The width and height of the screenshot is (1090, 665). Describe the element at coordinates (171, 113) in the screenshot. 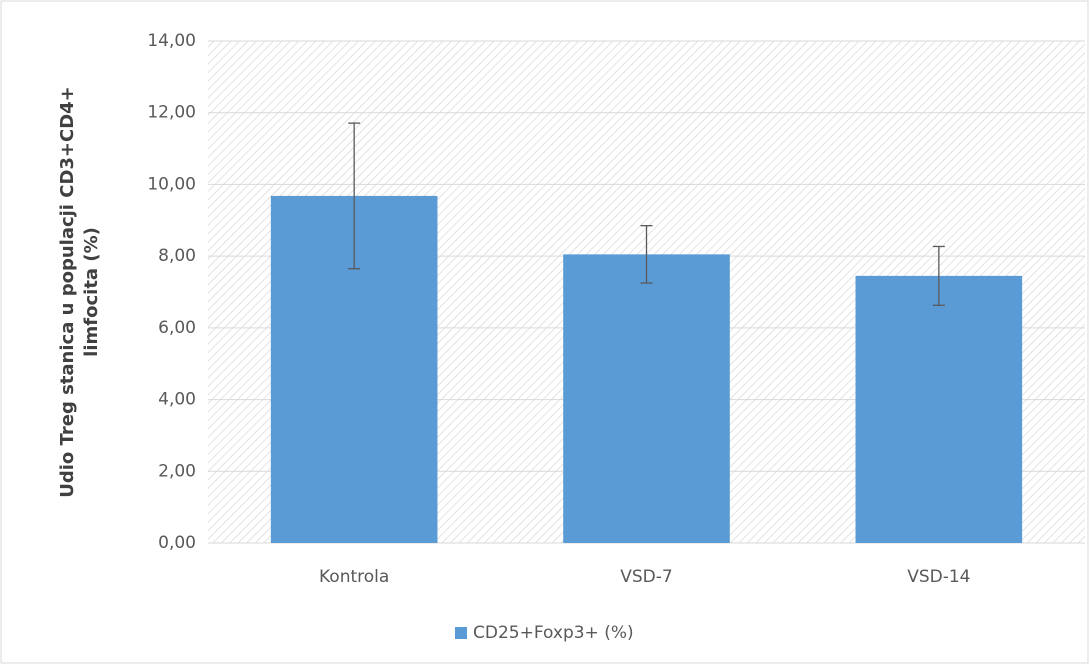

I see `y-tick-label: 12,00` at that location.